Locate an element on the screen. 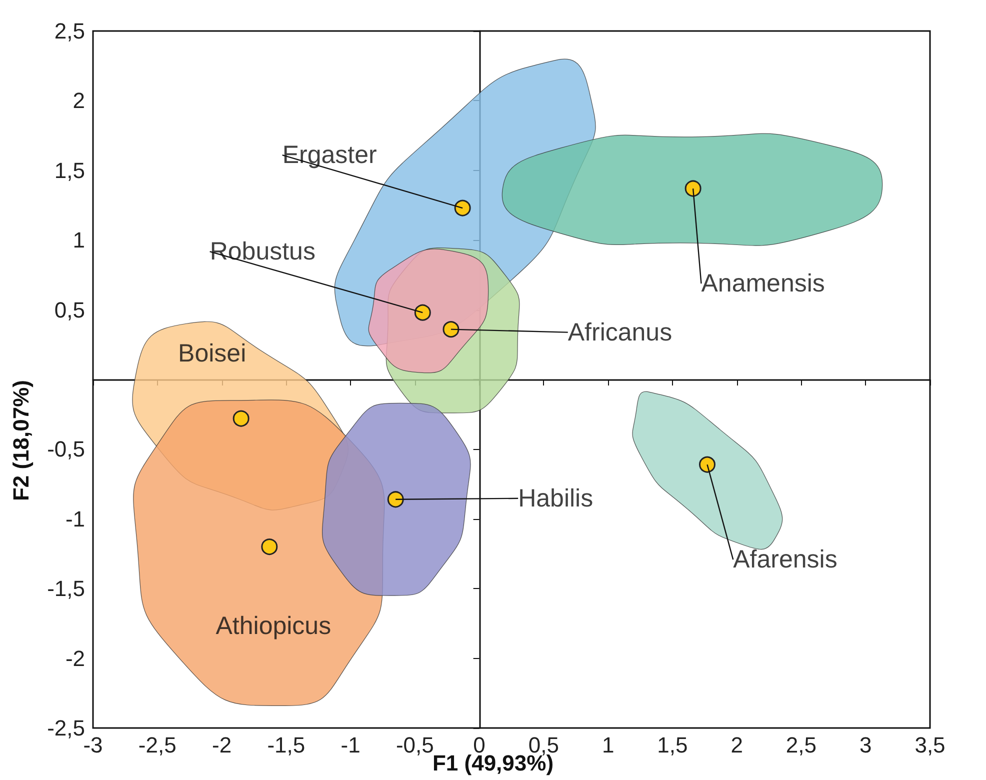 The image size is (986, 780). x-tick-label: 3 is located at coordinates (865, 745).